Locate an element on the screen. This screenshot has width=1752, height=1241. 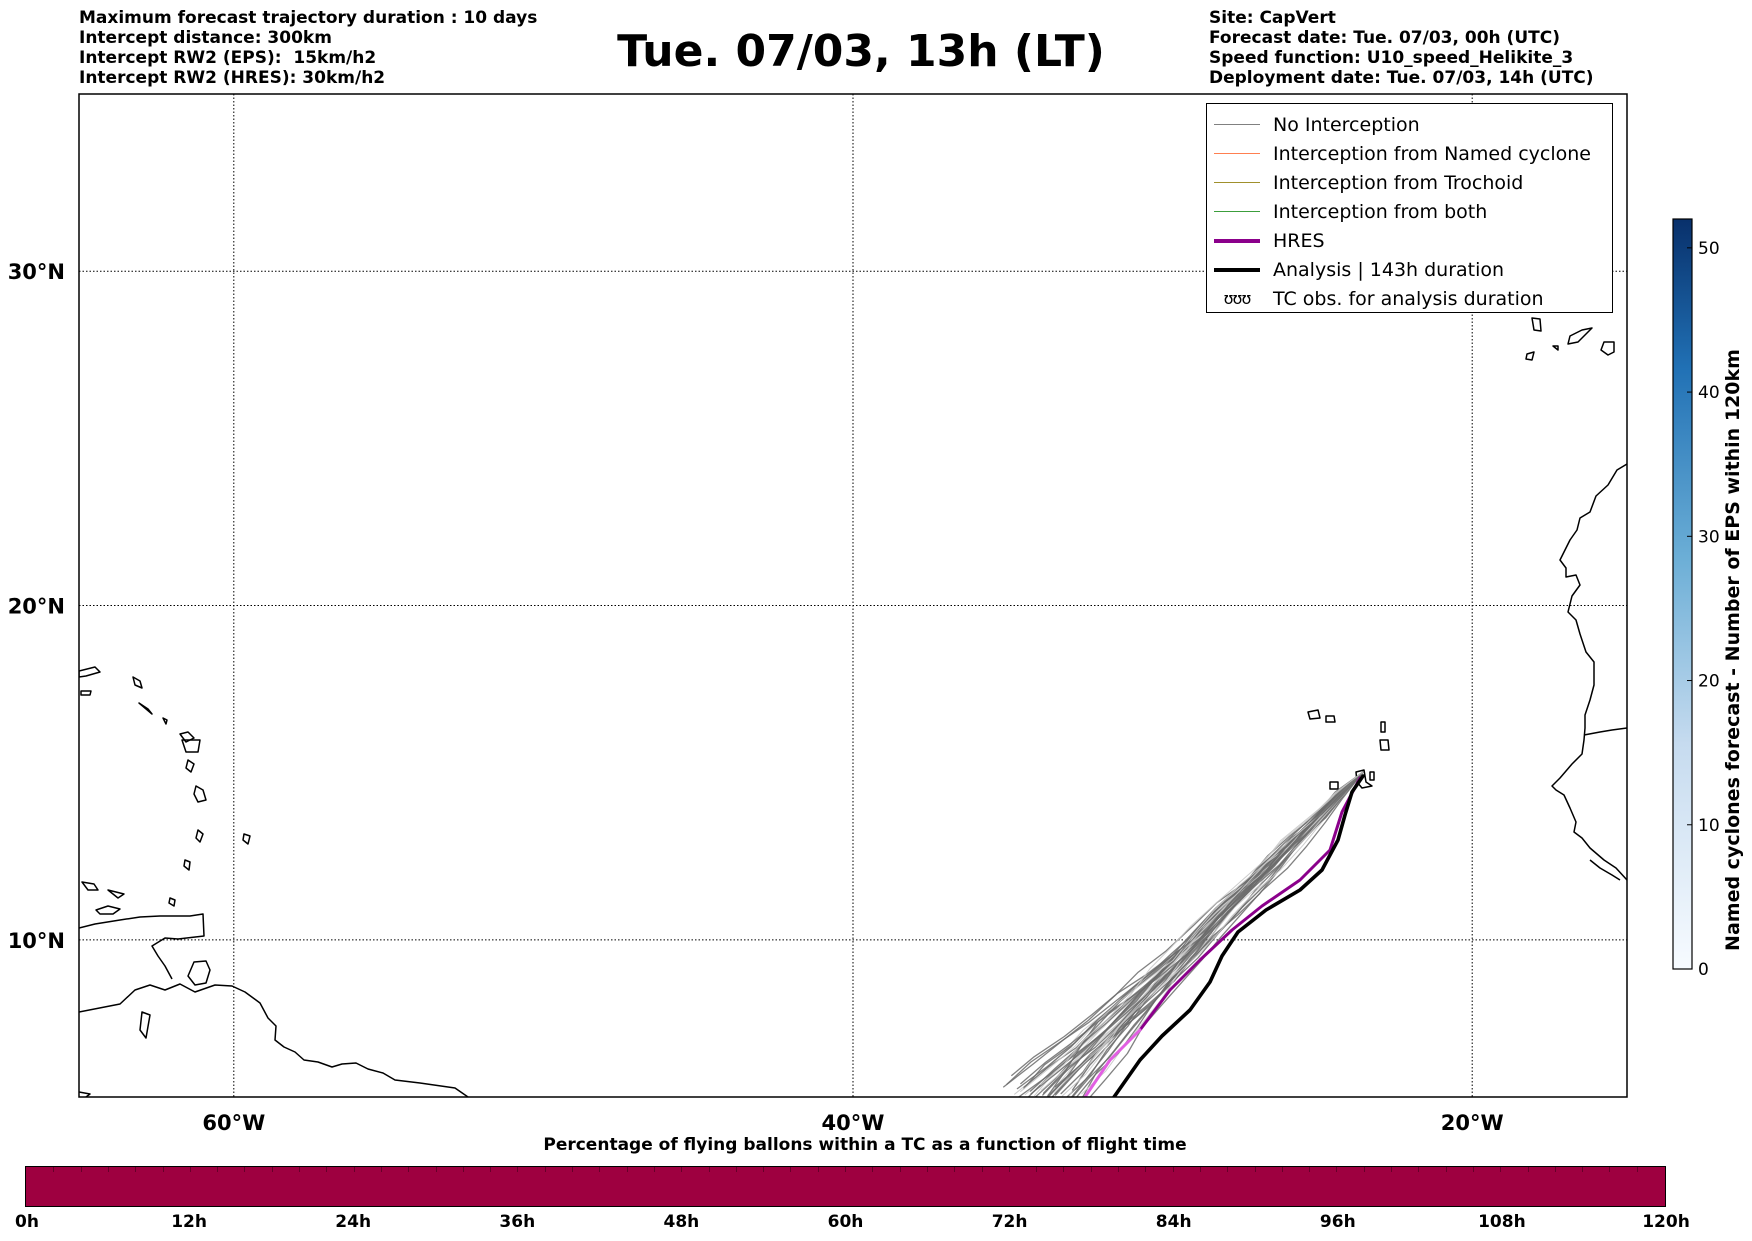
lon-tick-label: 40°W is located at coordinates (853, 1123).